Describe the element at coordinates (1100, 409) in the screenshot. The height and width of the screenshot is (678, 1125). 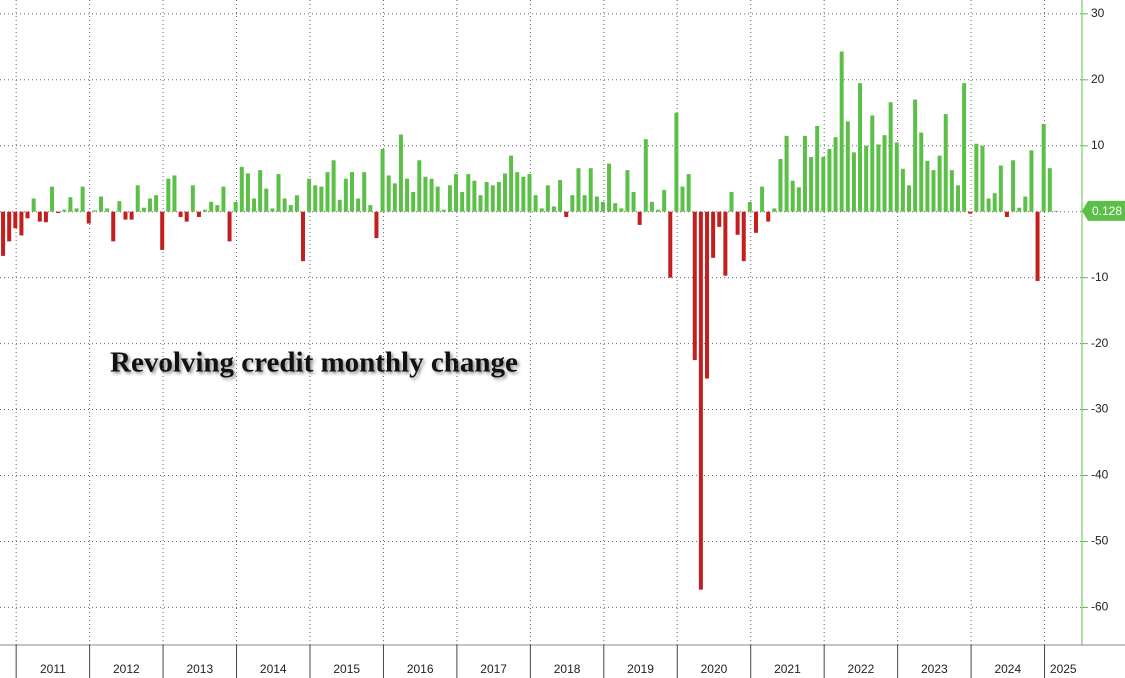
I see `y-tick-label: -30` at that location.